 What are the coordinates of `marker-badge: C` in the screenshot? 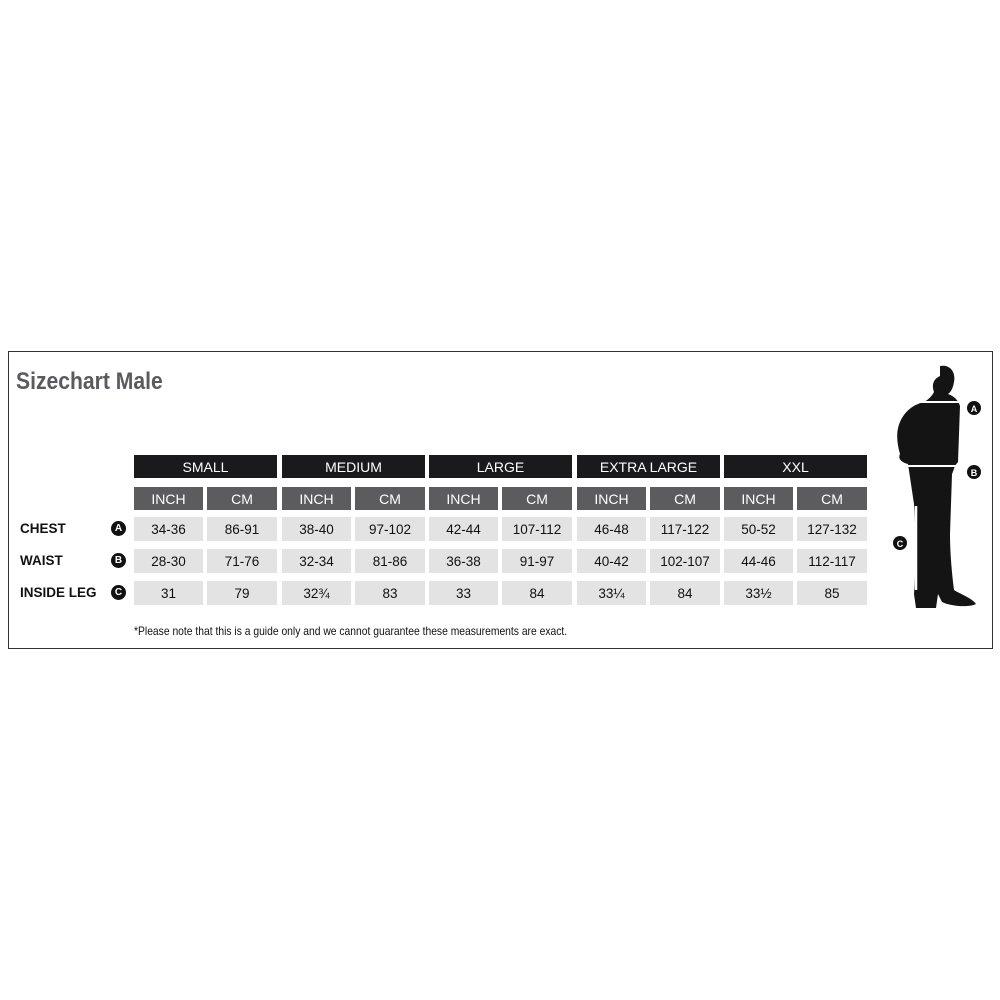 It's located at (118, 592).